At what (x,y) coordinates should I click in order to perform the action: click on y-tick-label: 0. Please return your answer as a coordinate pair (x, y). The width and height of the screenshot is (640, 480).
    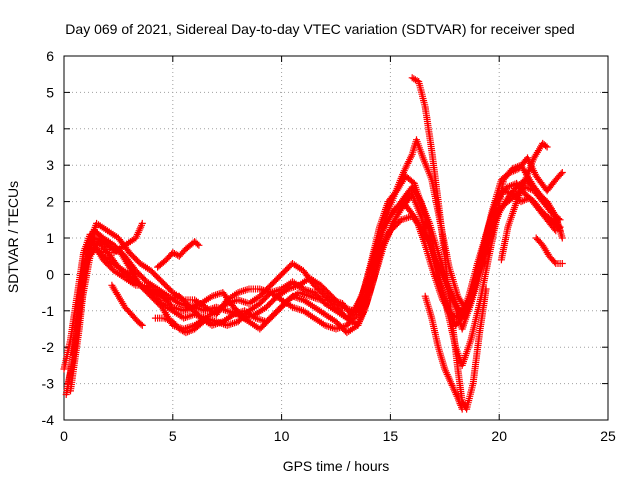
    Looking at the image, I should click on (50, 274).